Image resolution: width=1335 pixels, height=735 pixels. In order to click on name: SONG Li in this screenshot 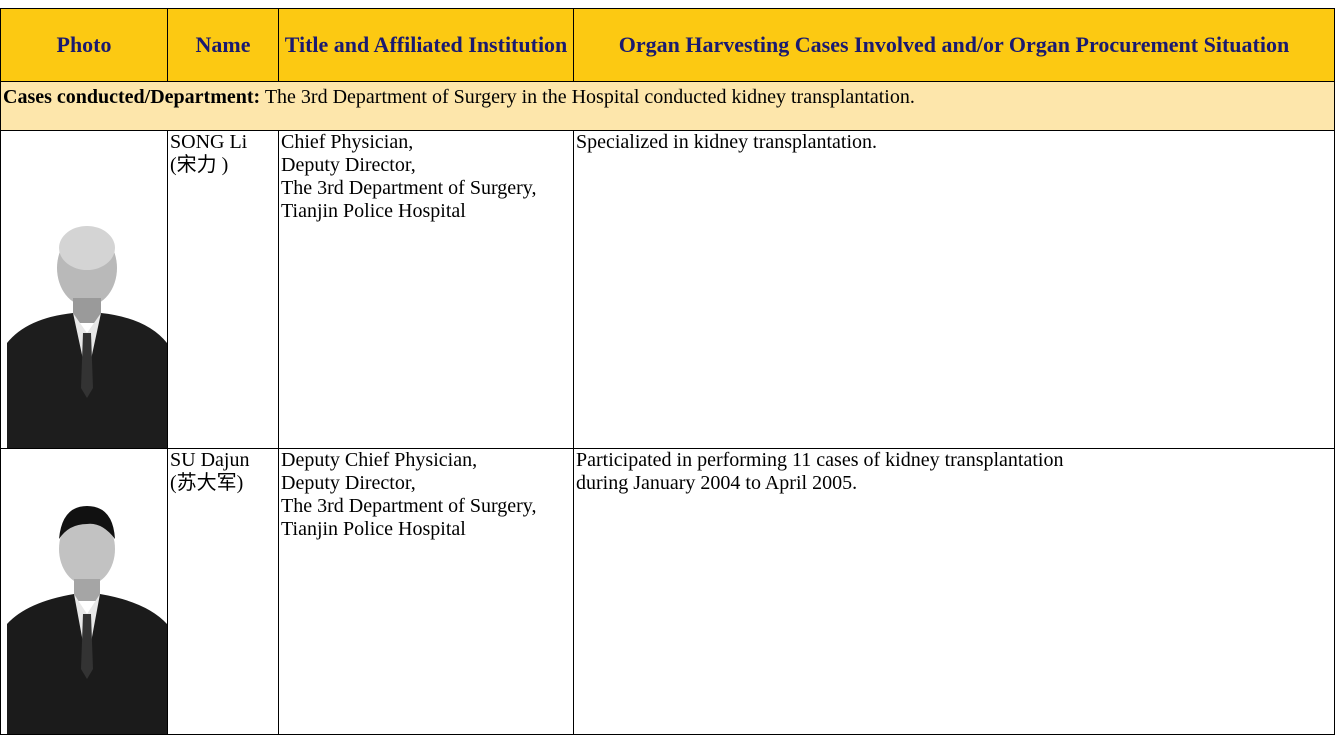, I will do `click(209, 142)`.